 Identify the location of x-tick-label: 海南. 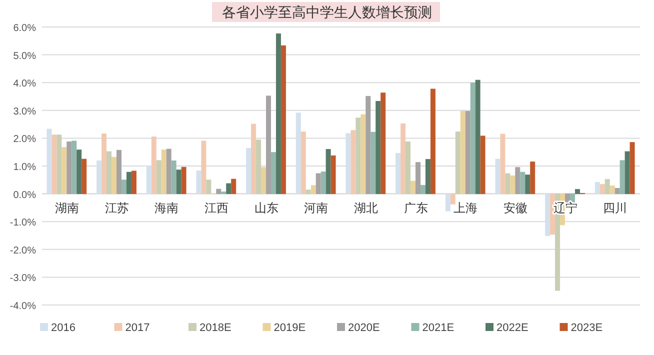
(166, 207).